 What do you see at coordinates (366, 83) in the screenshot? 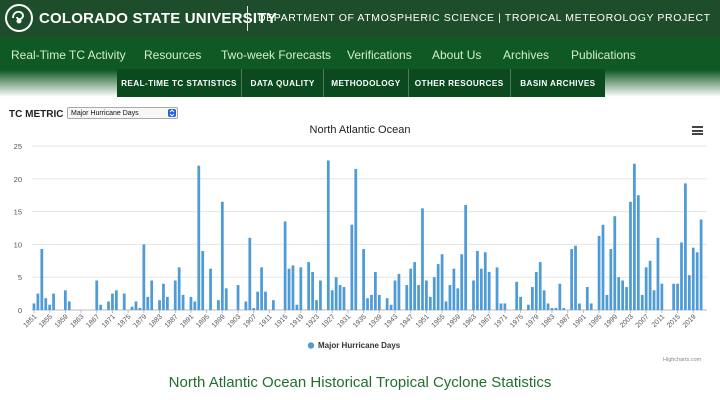
I see `subnav-methodology: METHODOLOGY` at bounding box center [366, 83].